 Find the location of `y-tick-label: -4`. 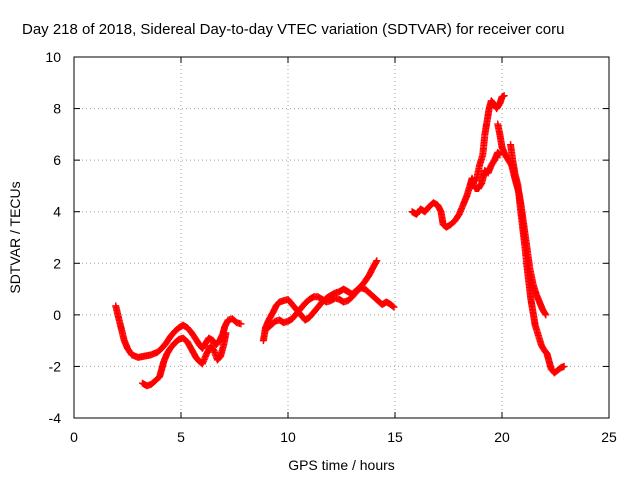

y-tick-label: -4 is located at coordinates (55, 418).